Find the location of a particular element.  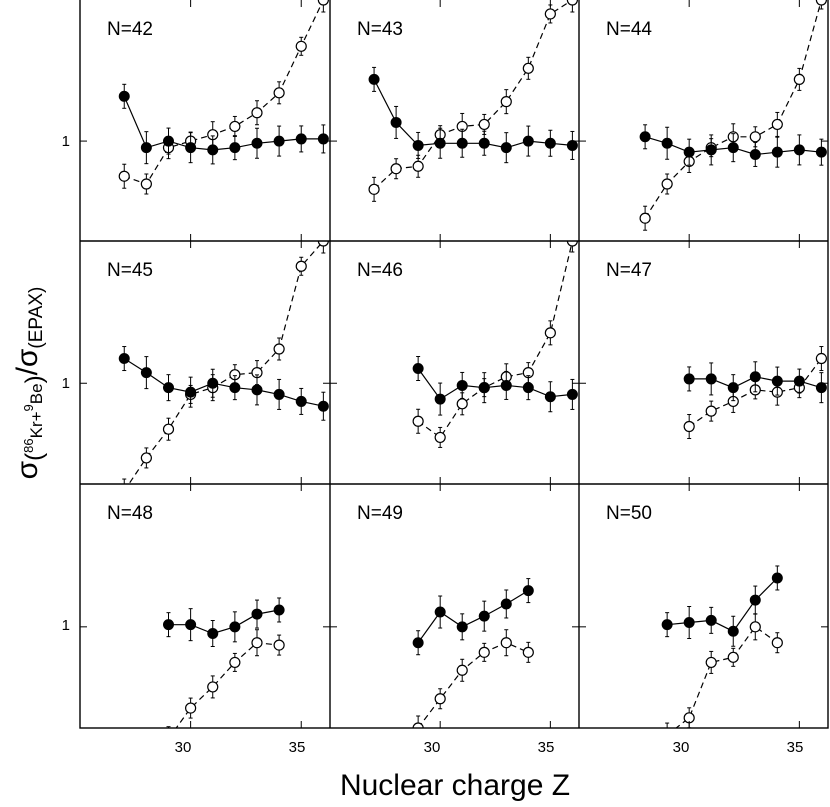

panel-n45 is located at coordinates (223, 368).